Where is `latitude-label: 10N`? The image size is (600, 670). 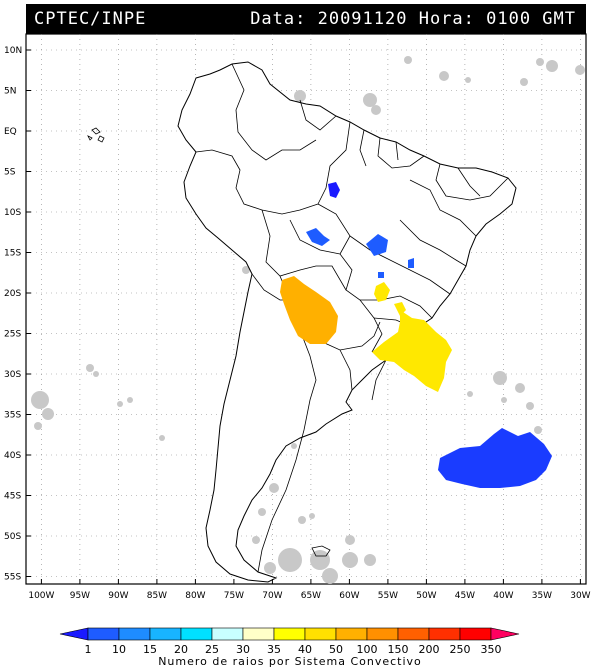 latitude-label: 10N is located at coordinates (13, 51).